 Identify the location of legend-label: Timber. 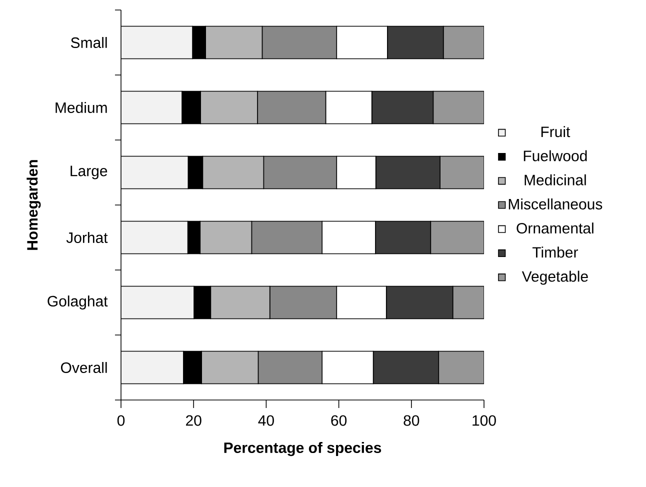
(555, 252).